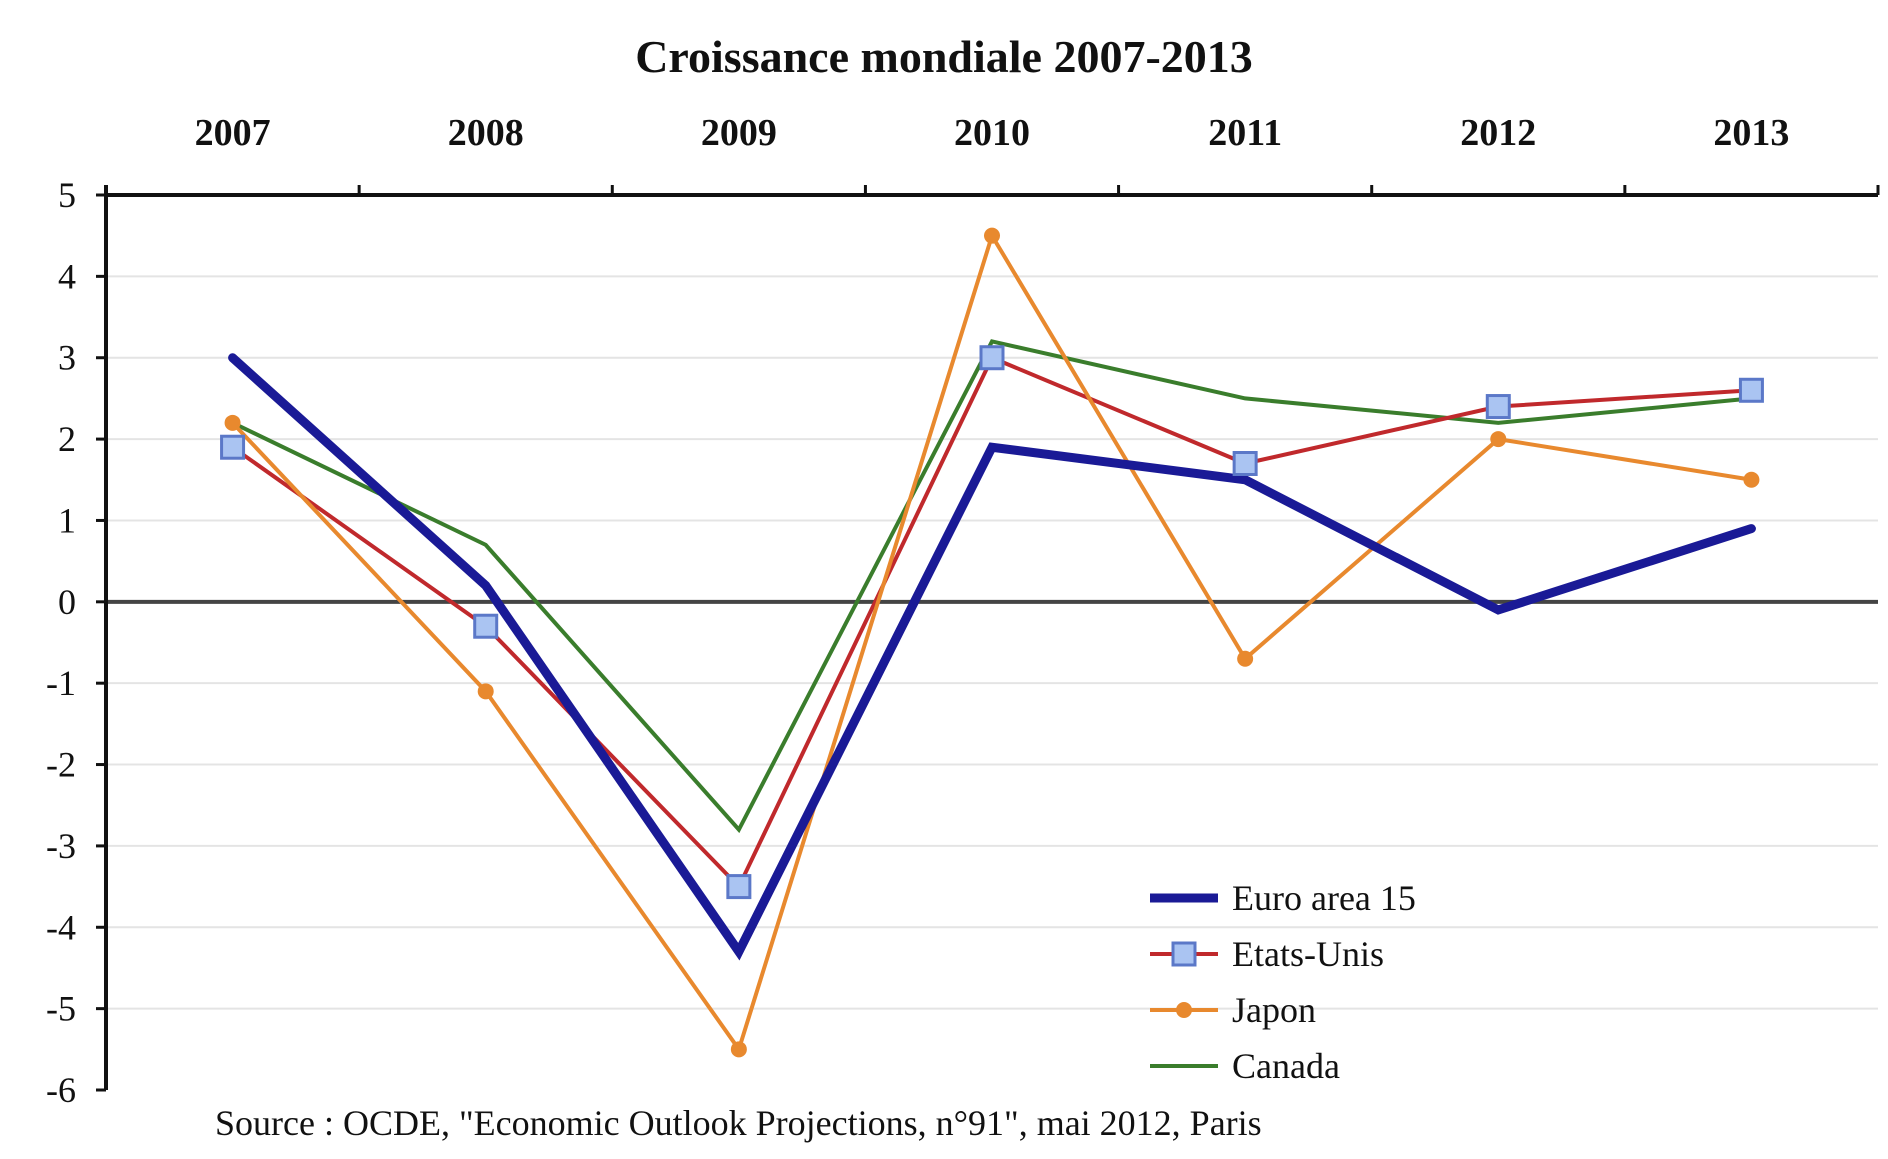 Image resolution: width=1888 pixels, height=1159 pixels. I want to click on x-tick-label: 2008, so click(486, 133).